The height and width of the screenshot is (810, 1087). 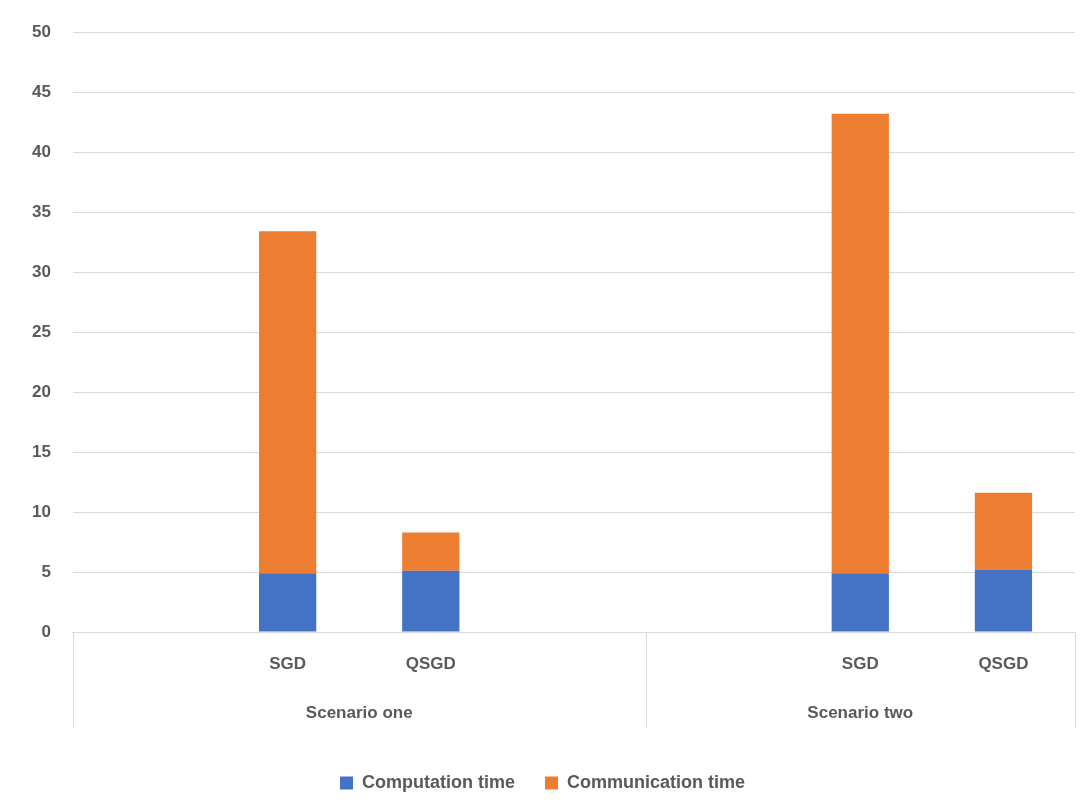 What do you see at coordinates (41, 511) in the screenshot?
I see `y-tick-label: 10` at bounding box center [41, 511].